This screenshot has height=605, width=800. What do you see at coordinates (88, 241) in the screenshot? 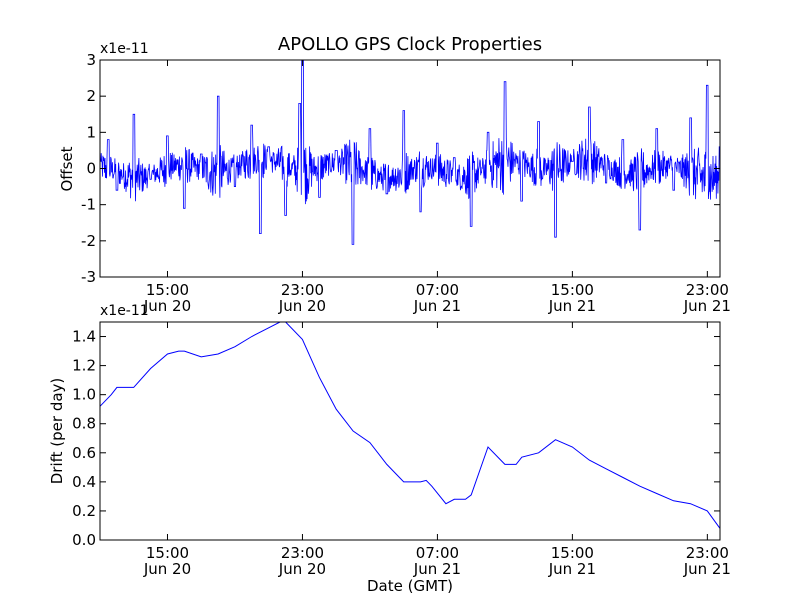
I see `offset-y-tick-label: -2` at bounding box center [88, 241].